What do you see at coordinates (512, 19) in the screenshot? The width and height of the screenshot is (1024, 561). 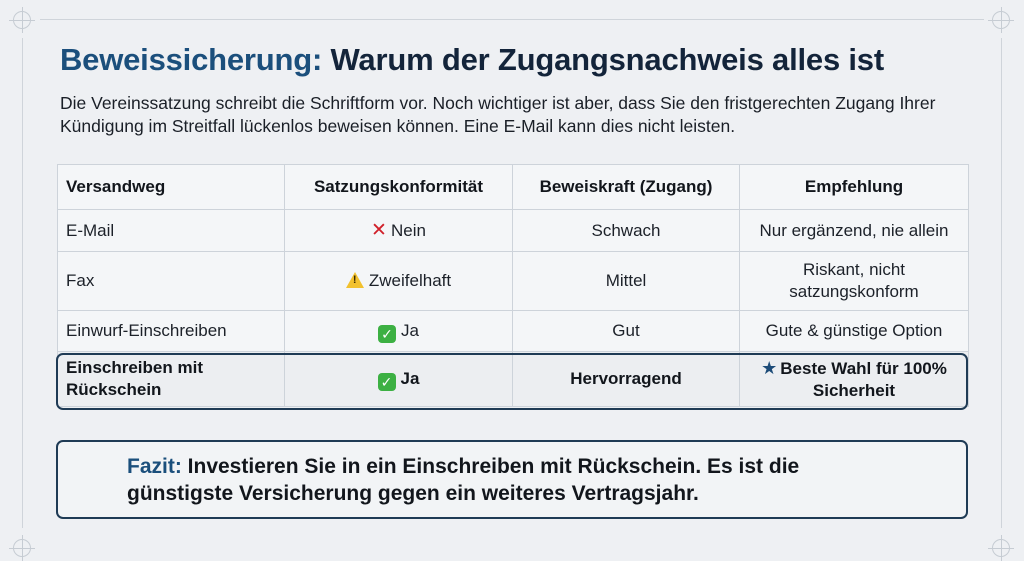 I see `frame-top-line` at bounding box center [512, 19].